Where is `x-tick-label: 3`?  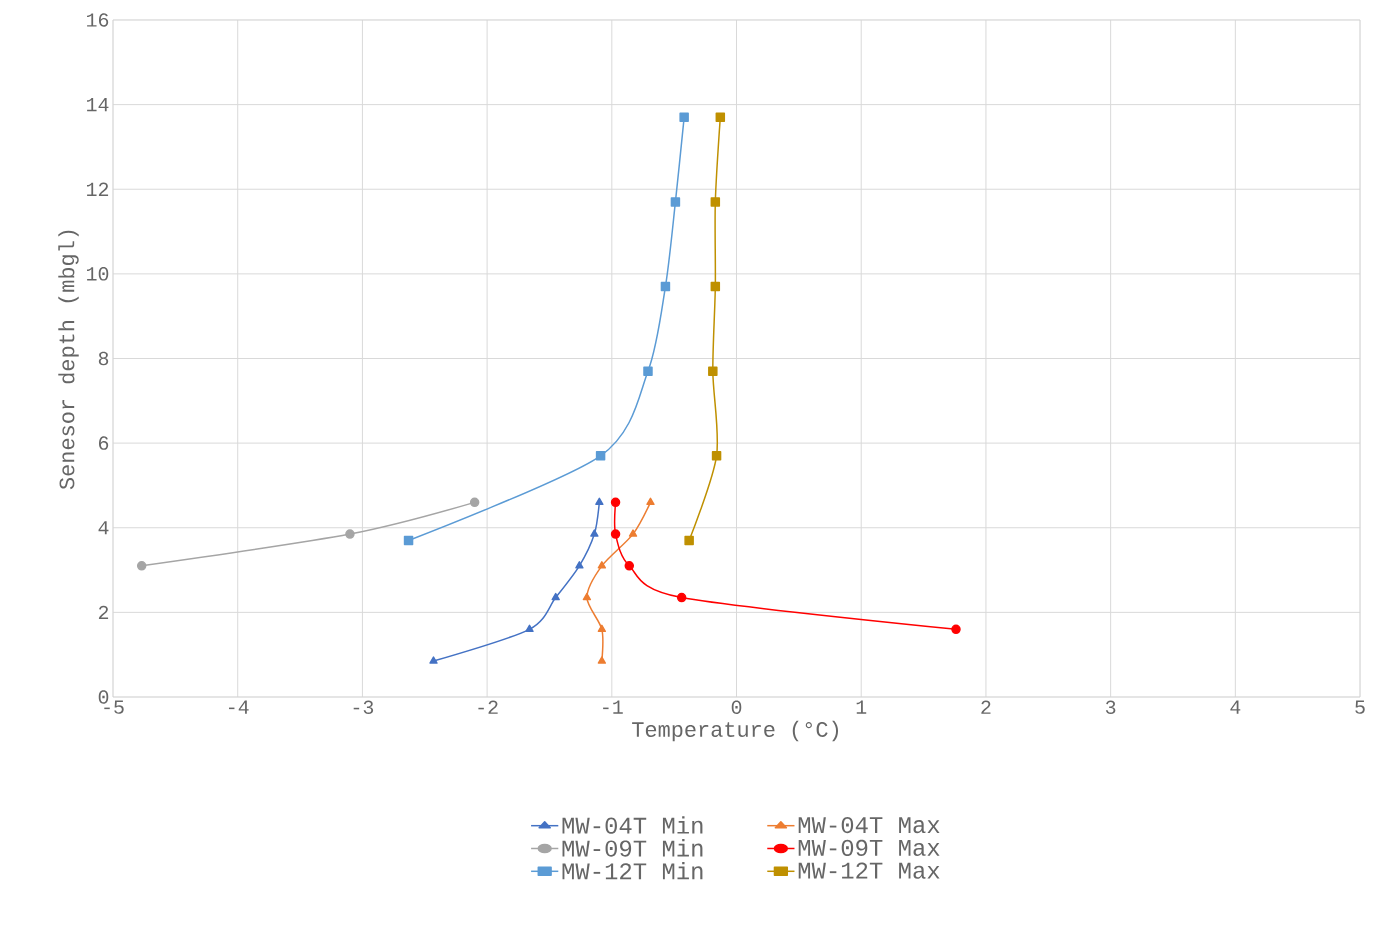
x-tick-label: 3 is located at coordinates (1110, 707).